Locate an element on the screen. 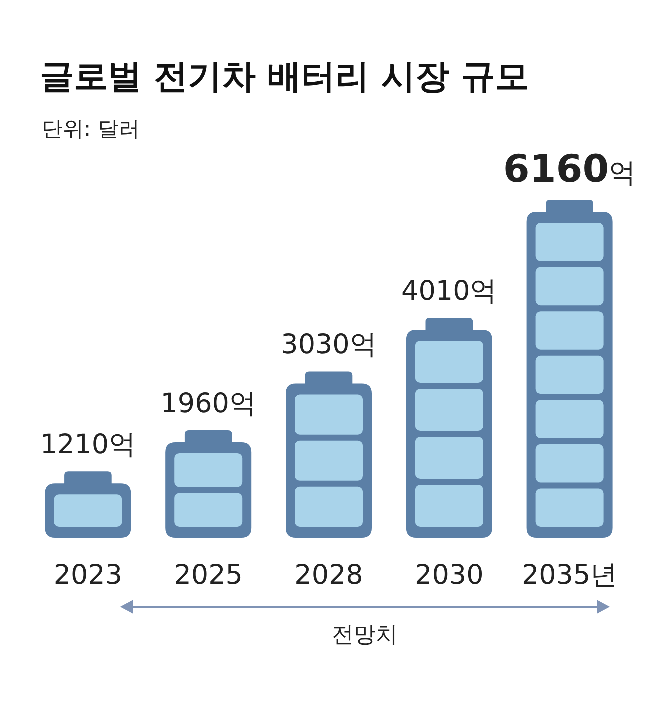 Image resolution: width=658 pixels, height=721 pixels. x-tick-label: 2028 is located at coordinates (329, 575).